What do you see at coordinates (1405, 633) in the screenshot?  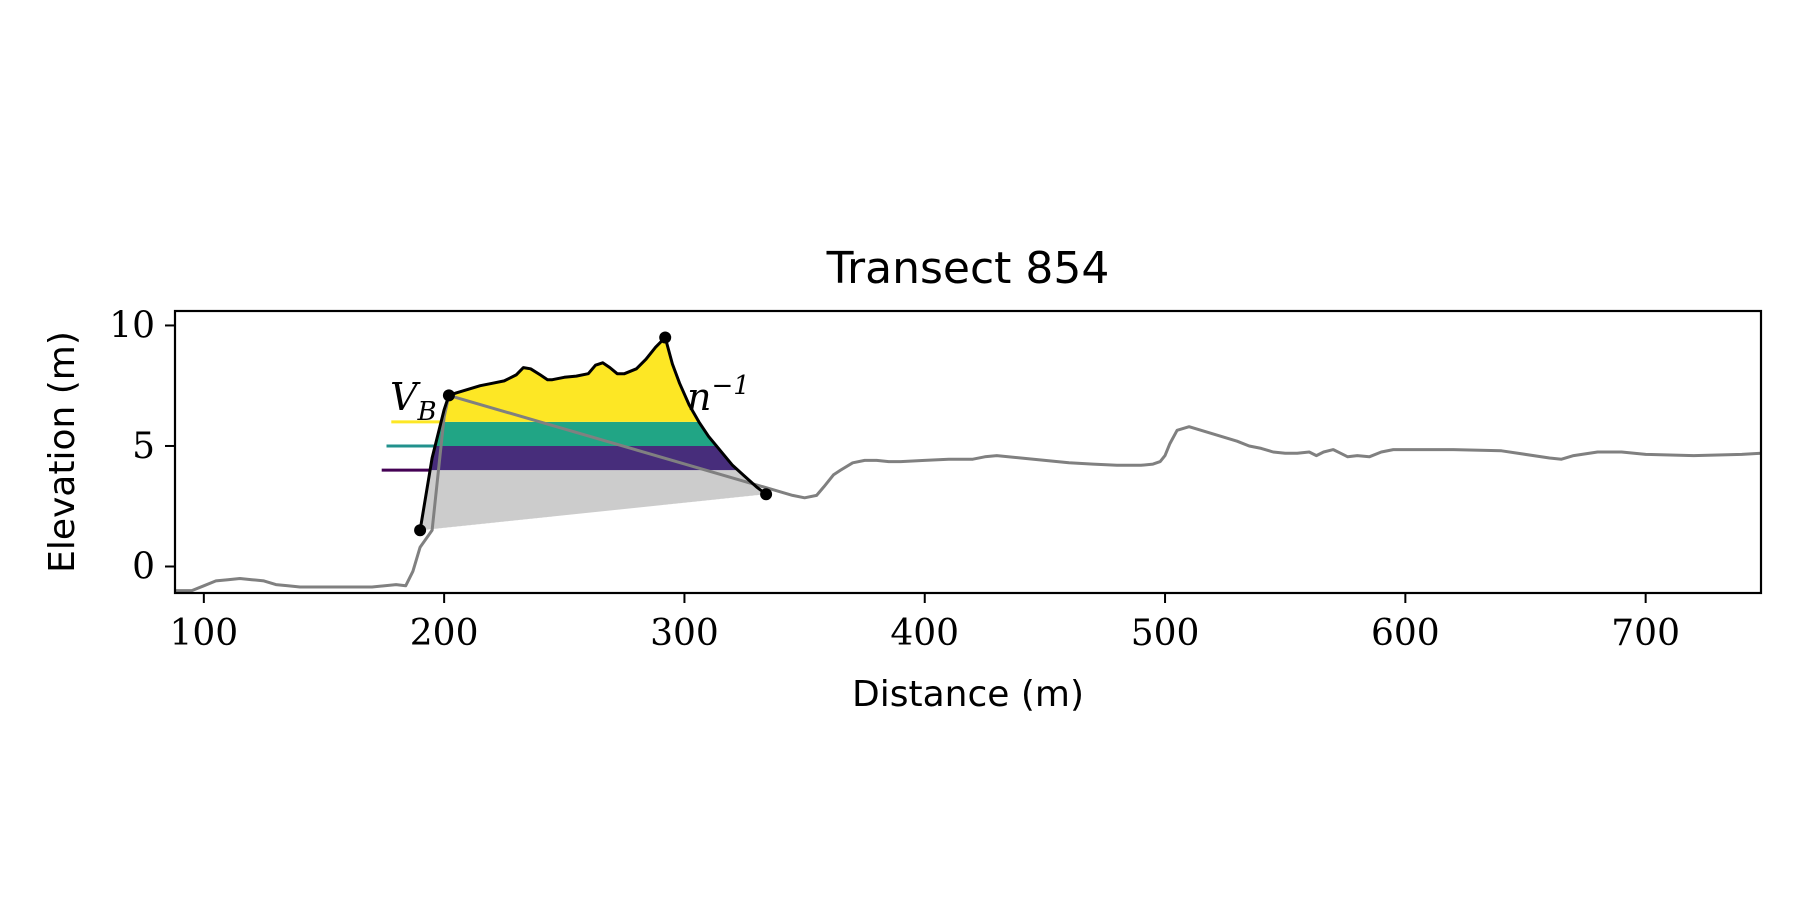 I see `x-tick-label: 600` at bounding box center [1405, 633].